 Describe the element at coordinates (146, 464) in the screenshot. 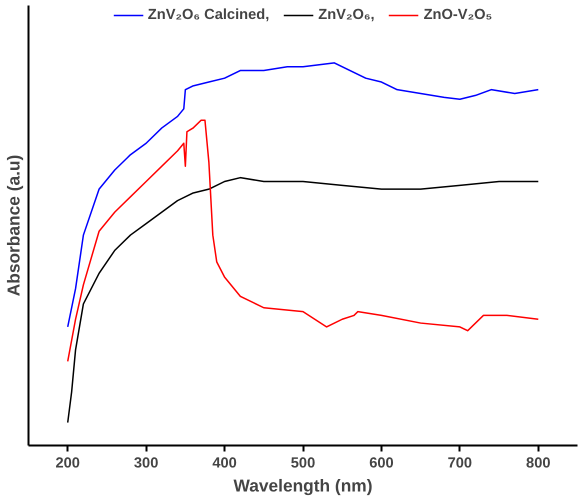

I see `x-tick-label: 300` at that location.